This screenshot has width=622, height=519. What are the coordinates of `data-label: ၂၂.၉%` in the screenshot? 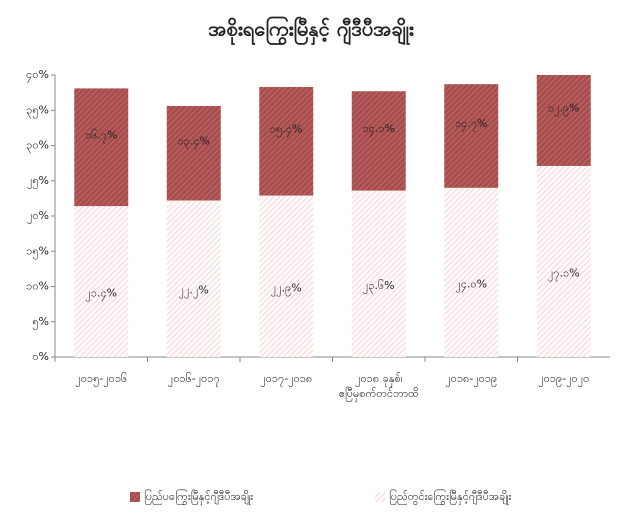 It's located at (286, 288).